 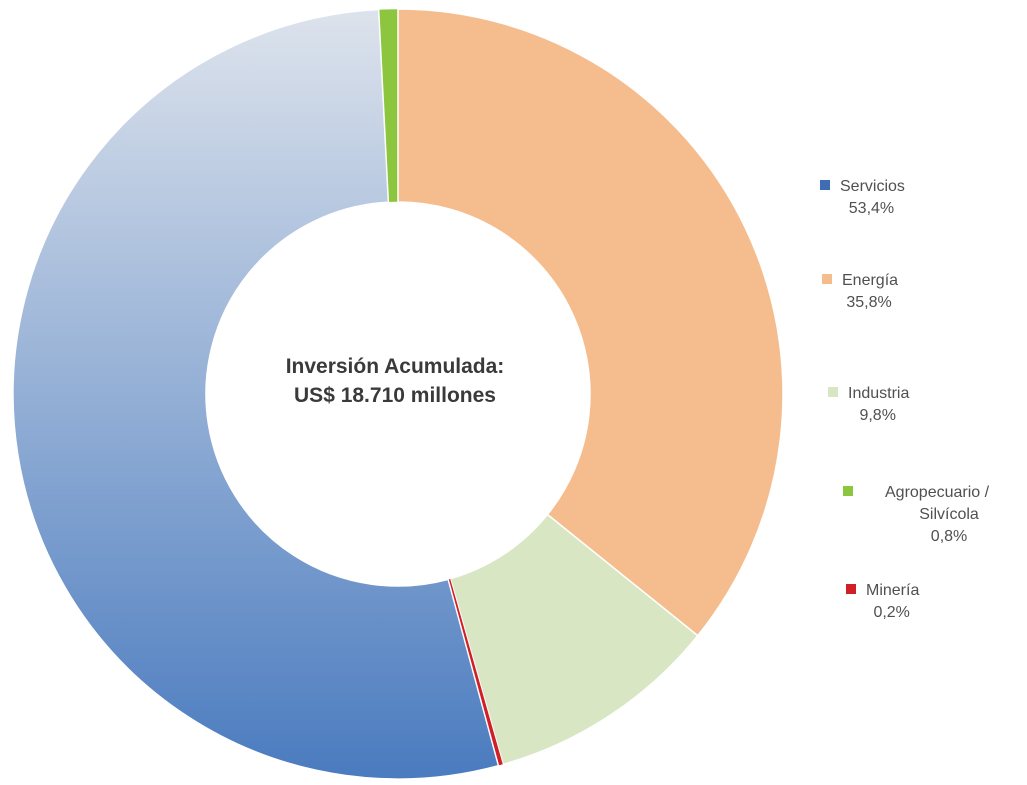 I want to click on center-label-line1: Inversión Acumulada:, so click(x=395, y=366).